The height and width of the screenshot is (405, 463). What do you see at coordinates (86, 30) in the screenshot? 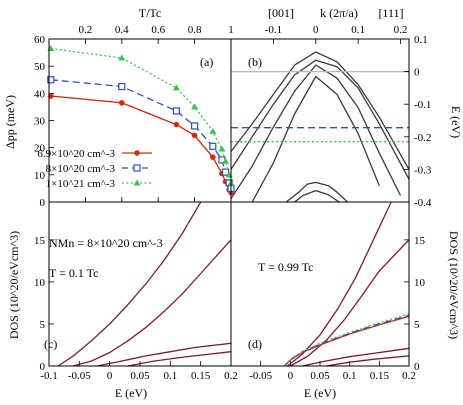
I see `panel-a-xtick-label-1: 0.2` at bounding box center [86, 30].